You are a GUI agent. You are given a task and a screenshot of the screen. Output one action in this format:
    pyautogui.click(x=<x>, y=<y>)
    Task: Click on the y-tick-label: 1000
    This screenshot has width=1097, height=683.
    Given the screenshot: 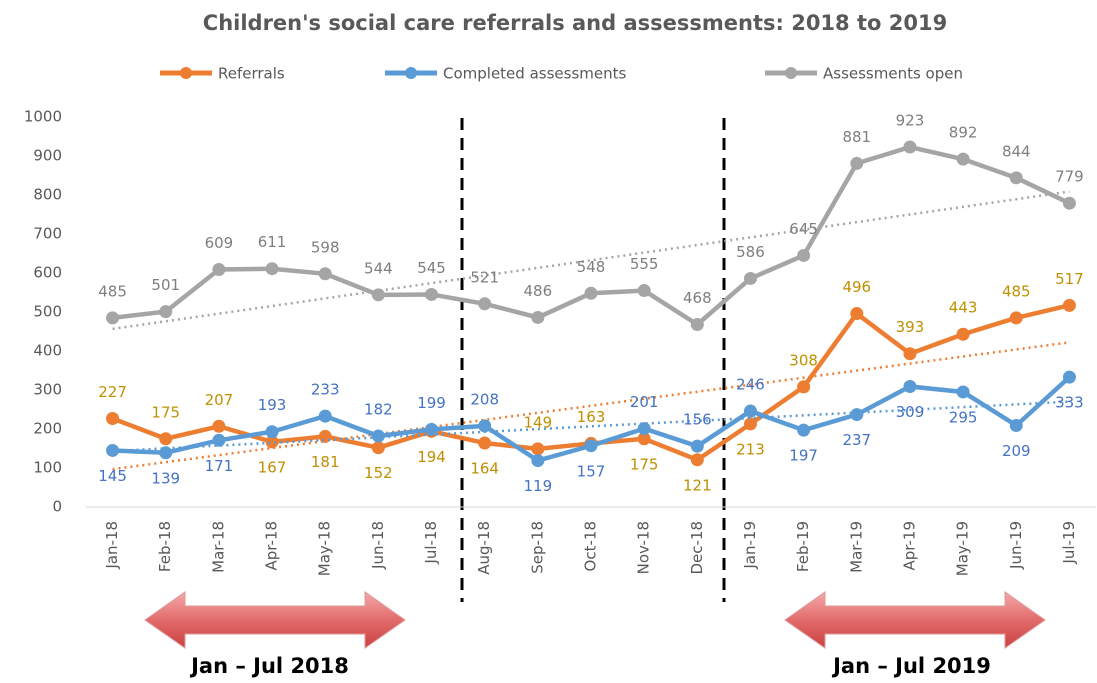 What is the action you would take?
    pyautogui.click(x=43, y=117)
    